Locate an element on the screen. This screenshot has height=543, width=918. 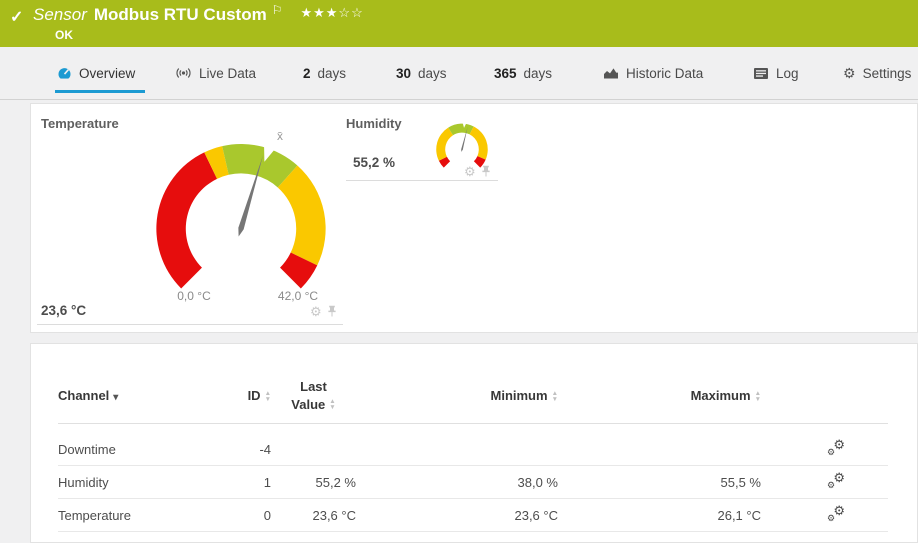
priority-stars: ★★★☆☆ is located at coordinates (332, 12).